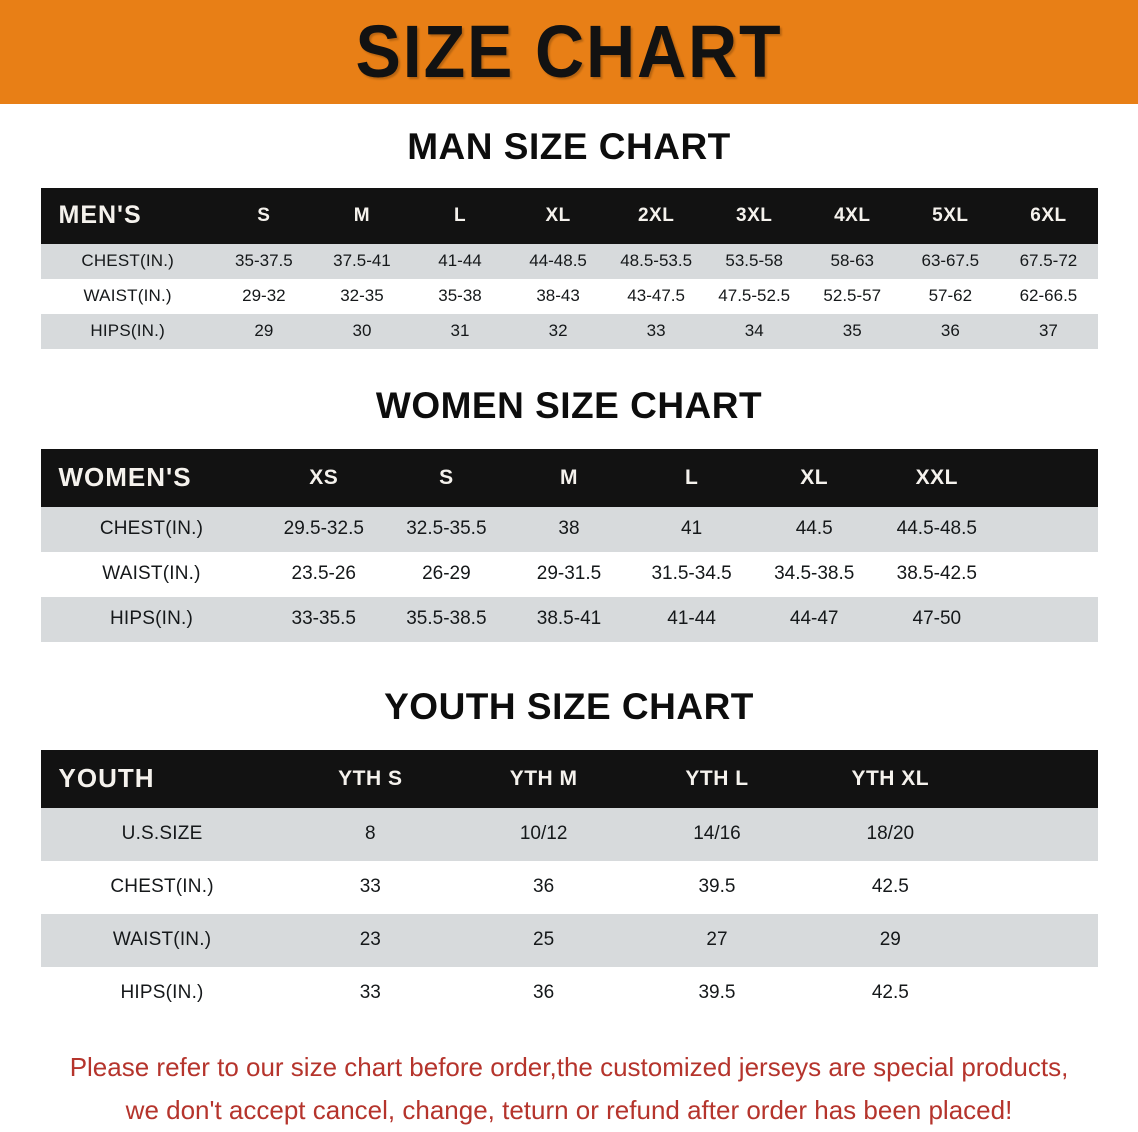 The width and height of the screenshot is (1138, 1132). Describe the element at coordinates (446, 477) in the screenshot. I see `women-col-header-s: S` at that location.